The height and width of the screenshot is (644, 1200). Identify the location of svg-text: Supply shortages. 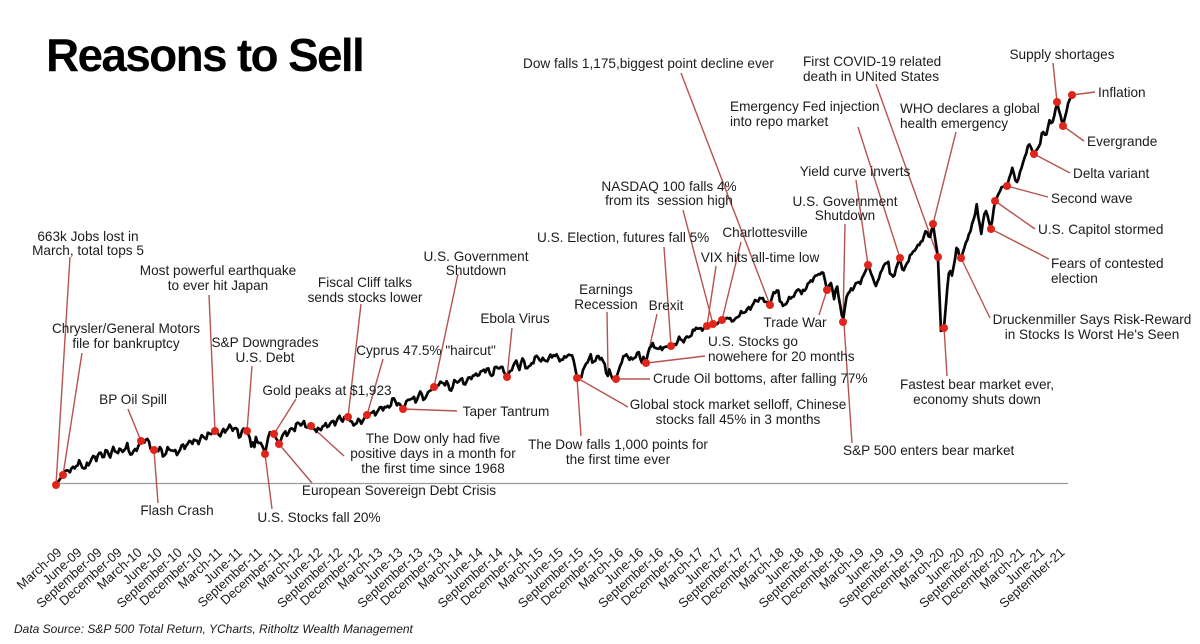
(1061, 54).